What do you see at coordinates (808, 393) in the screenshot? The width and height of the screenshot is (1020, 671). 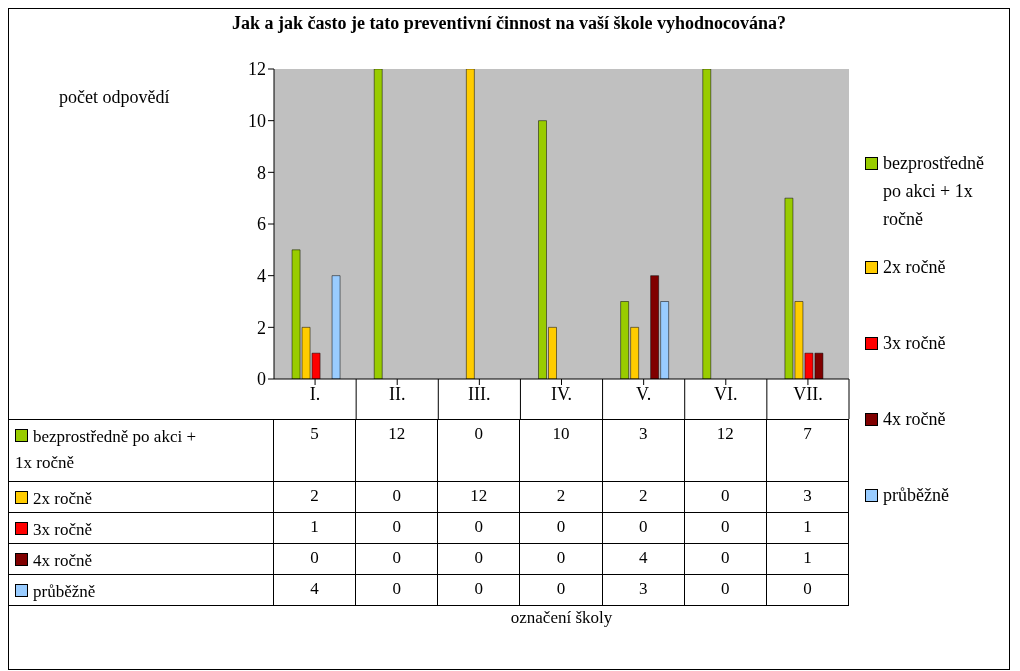 I see `x-tick-label: VII.` at bounding box center [808, 393].